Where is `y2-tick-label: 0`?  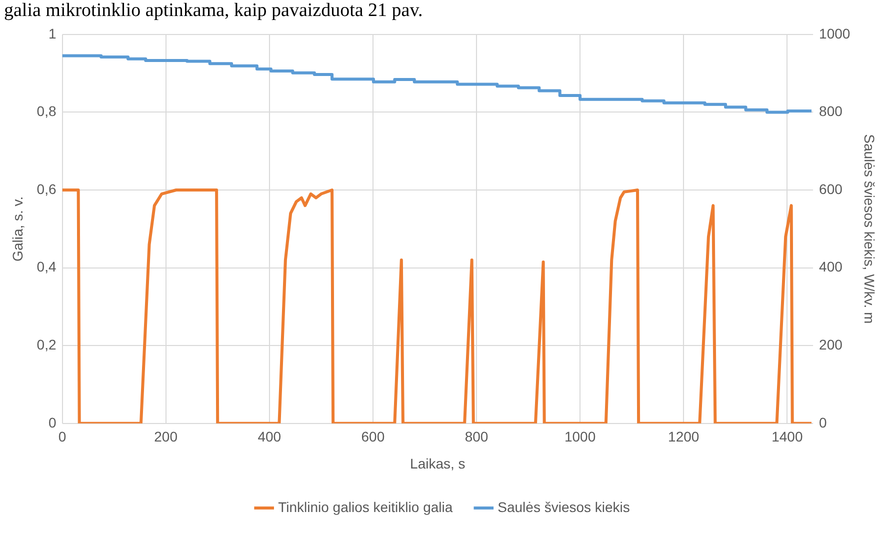 y2-tick-label: 0 is located at coordinates (823, 422).